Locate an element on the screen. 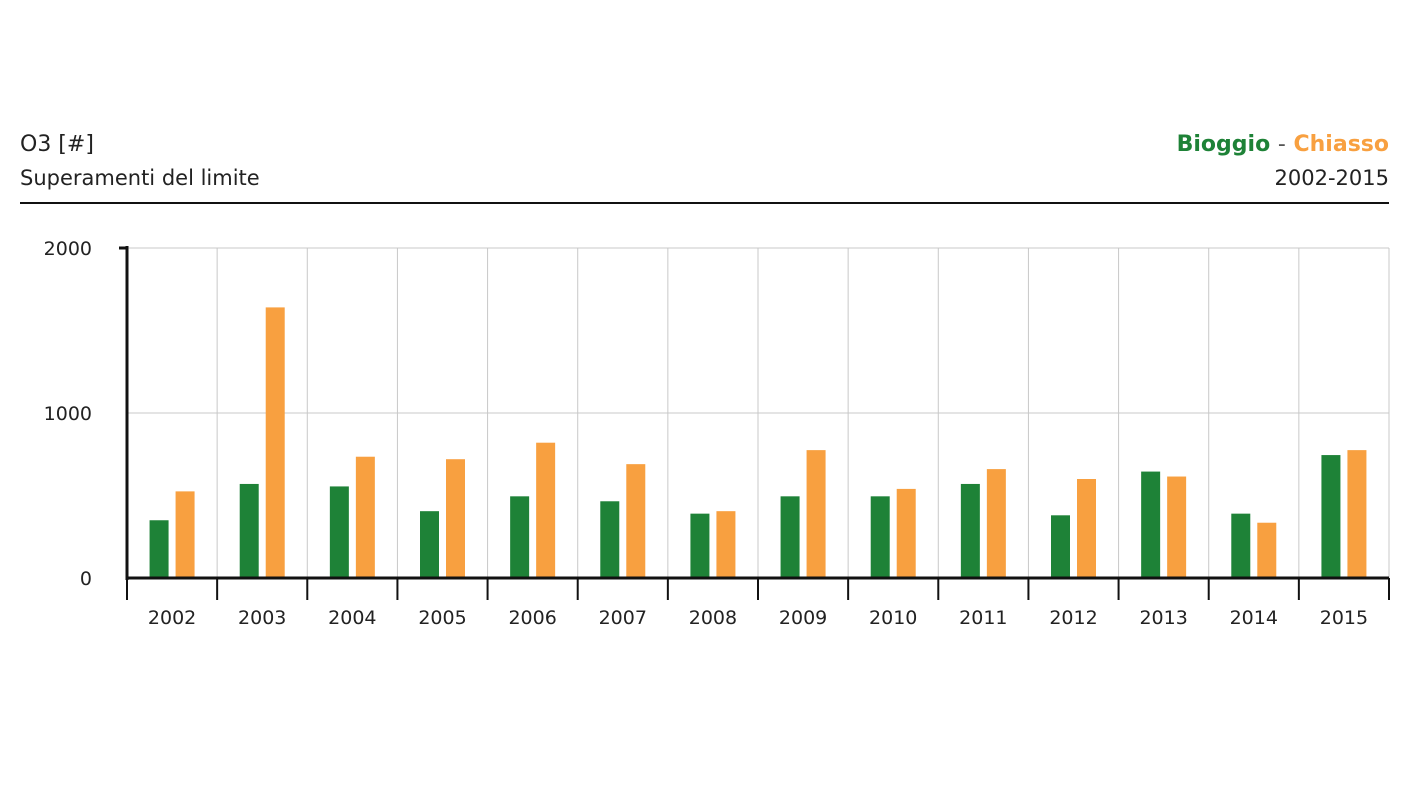  bar-bioggio-2014 is located at coordinates (1241, 545).